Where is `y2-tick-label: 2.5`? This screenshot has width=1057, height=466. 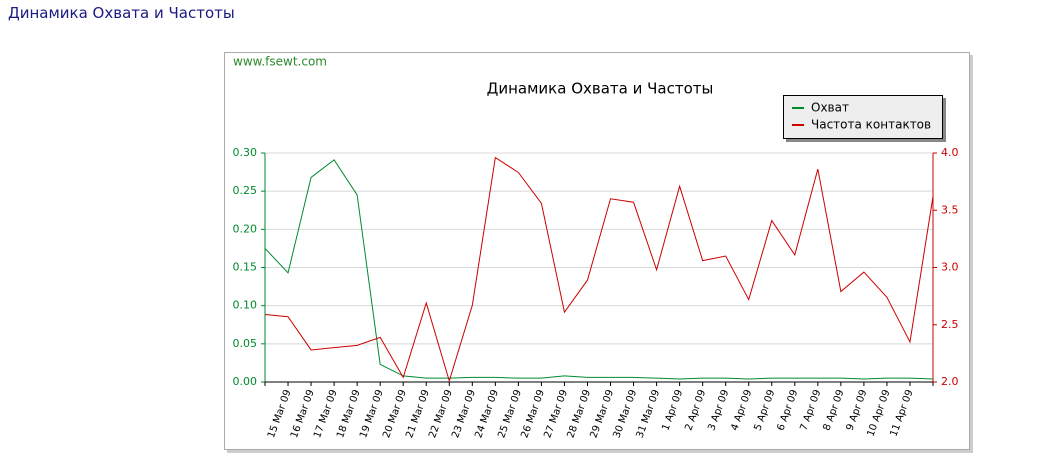
y2-tick-label: 2.5 is located at coordinates (950, 324).